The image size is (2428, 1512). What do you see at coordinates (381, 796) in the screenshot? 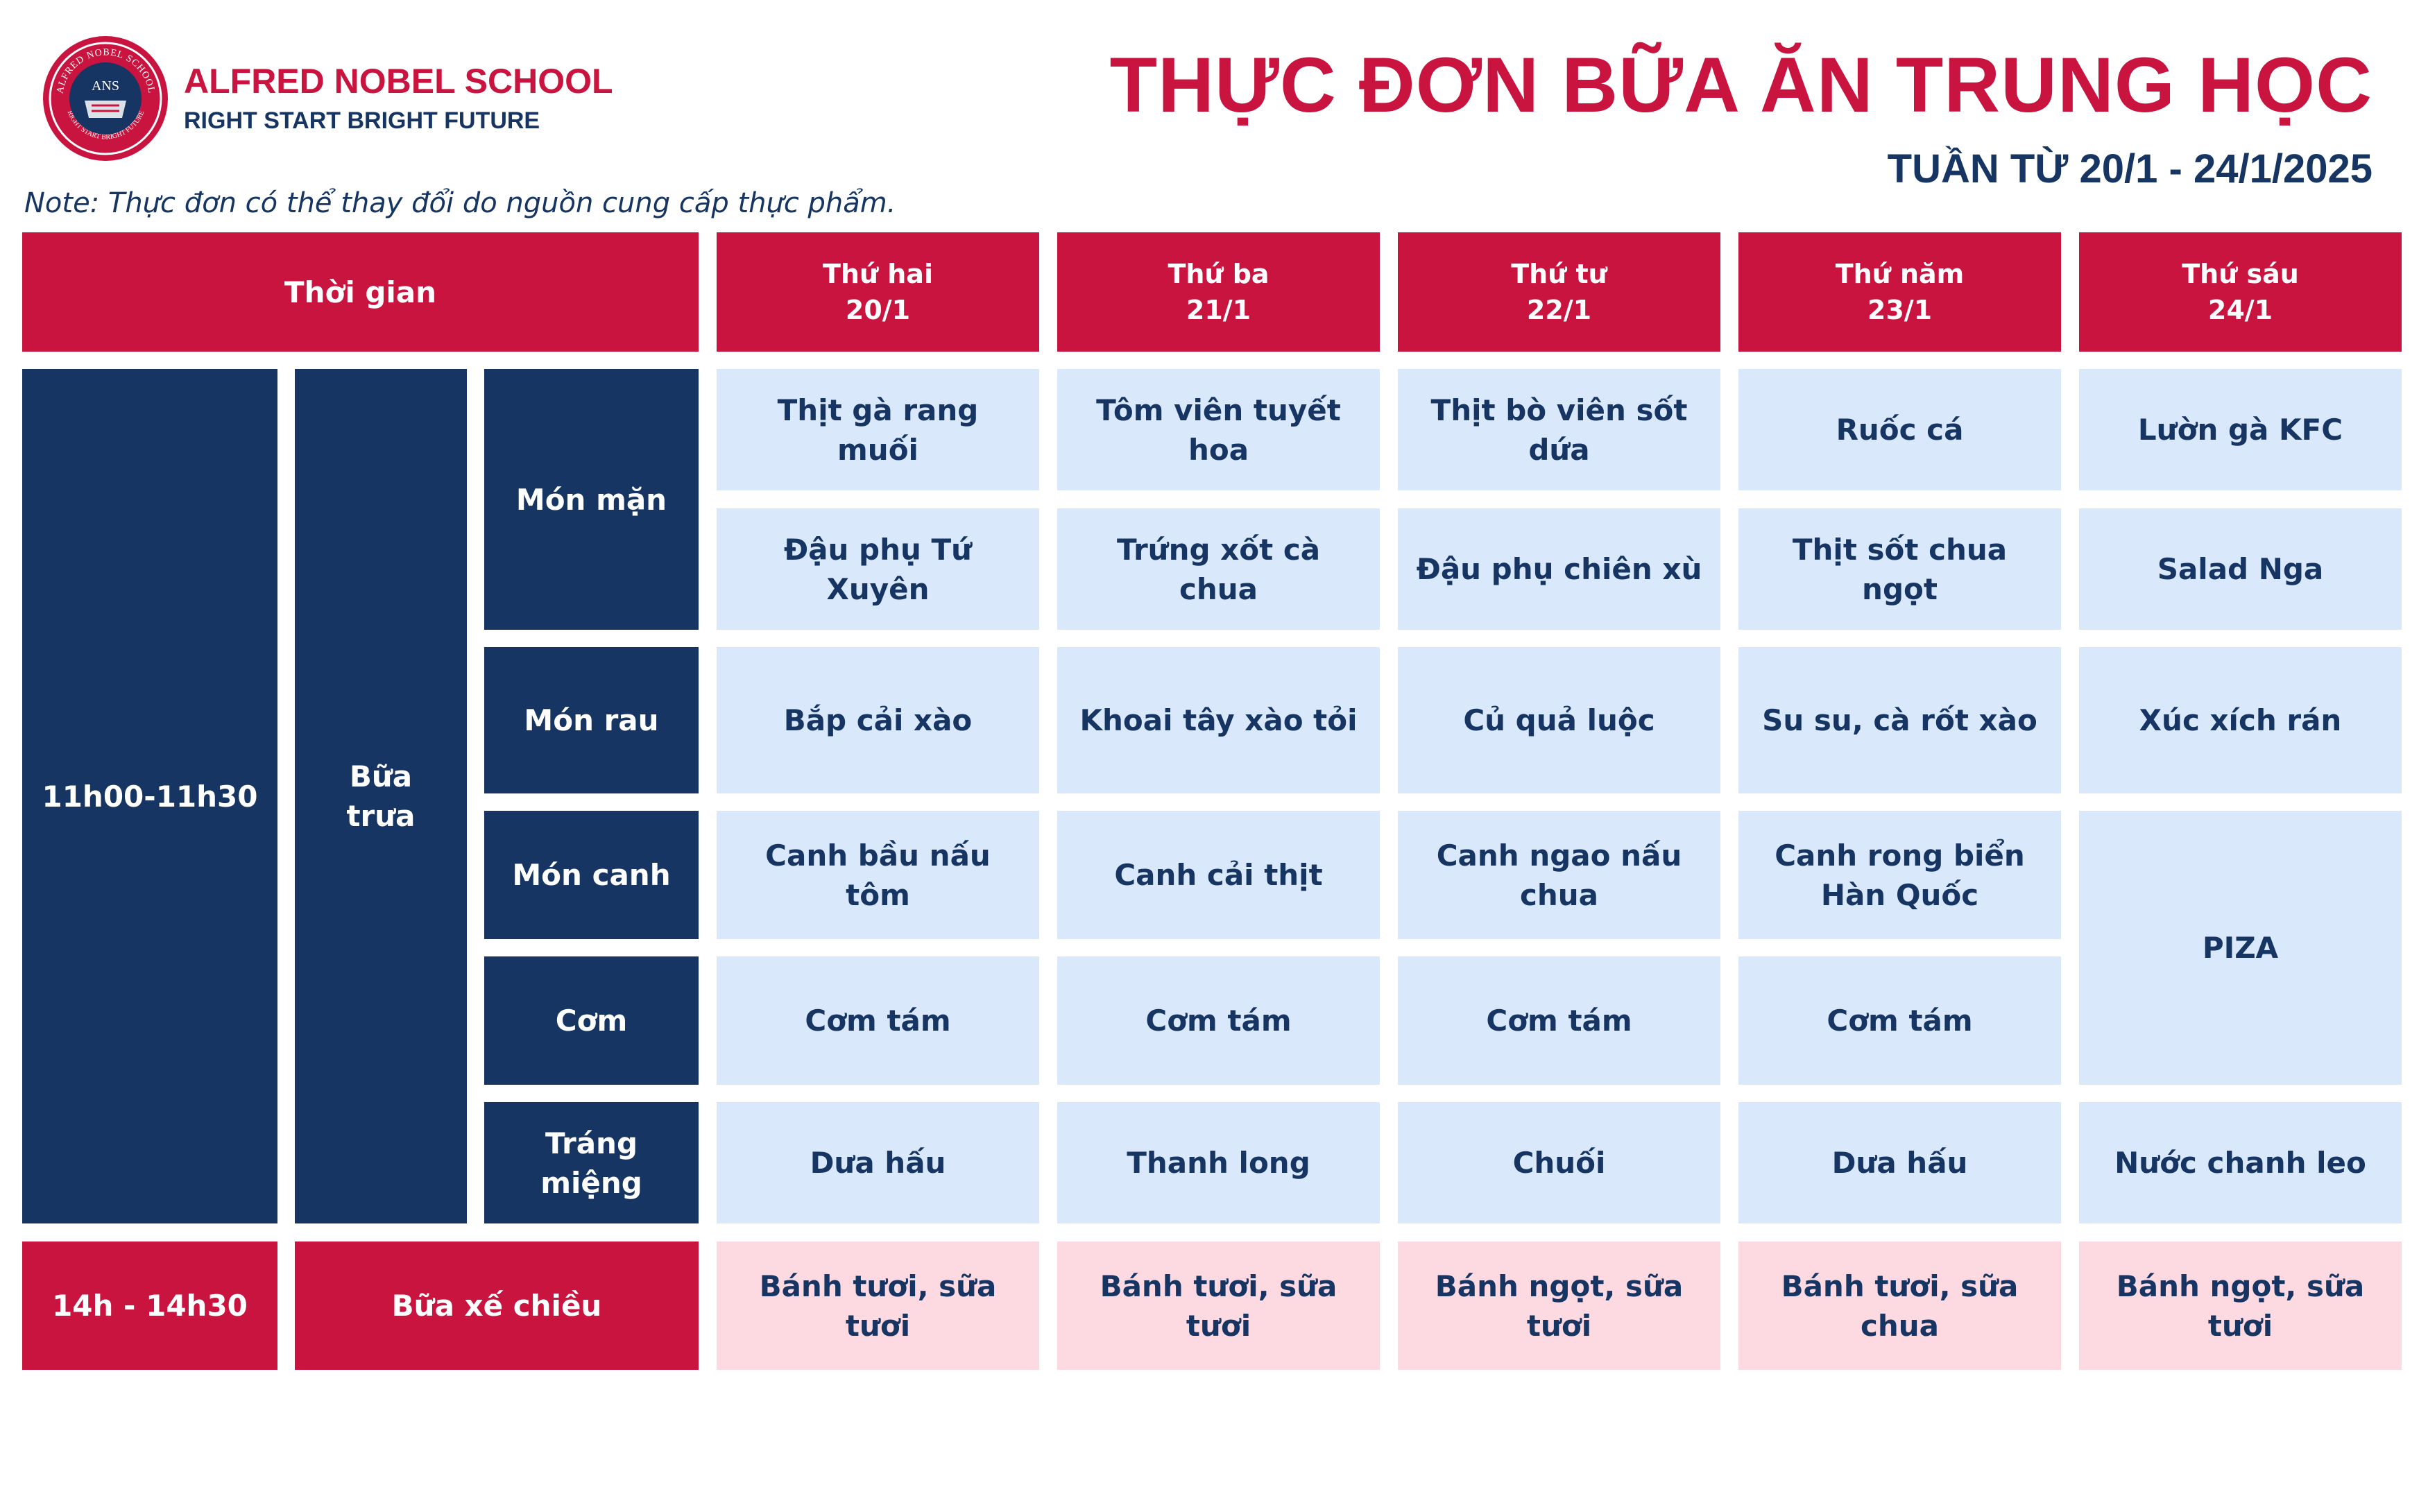
I see `lunch-label: Bữa trưa` at bounding box center [381, 796].